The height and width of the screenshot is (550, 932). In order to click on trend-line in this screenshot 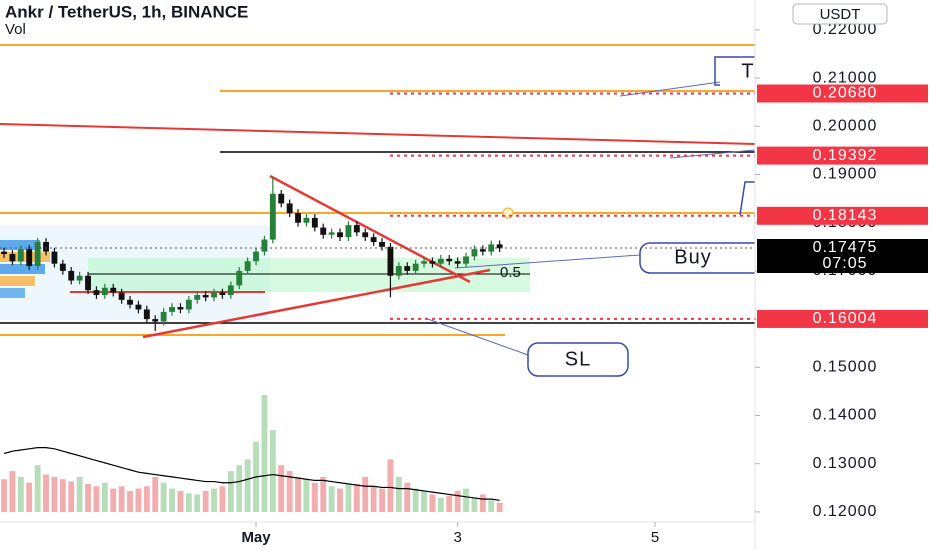, I will do `click(370, 229)`.